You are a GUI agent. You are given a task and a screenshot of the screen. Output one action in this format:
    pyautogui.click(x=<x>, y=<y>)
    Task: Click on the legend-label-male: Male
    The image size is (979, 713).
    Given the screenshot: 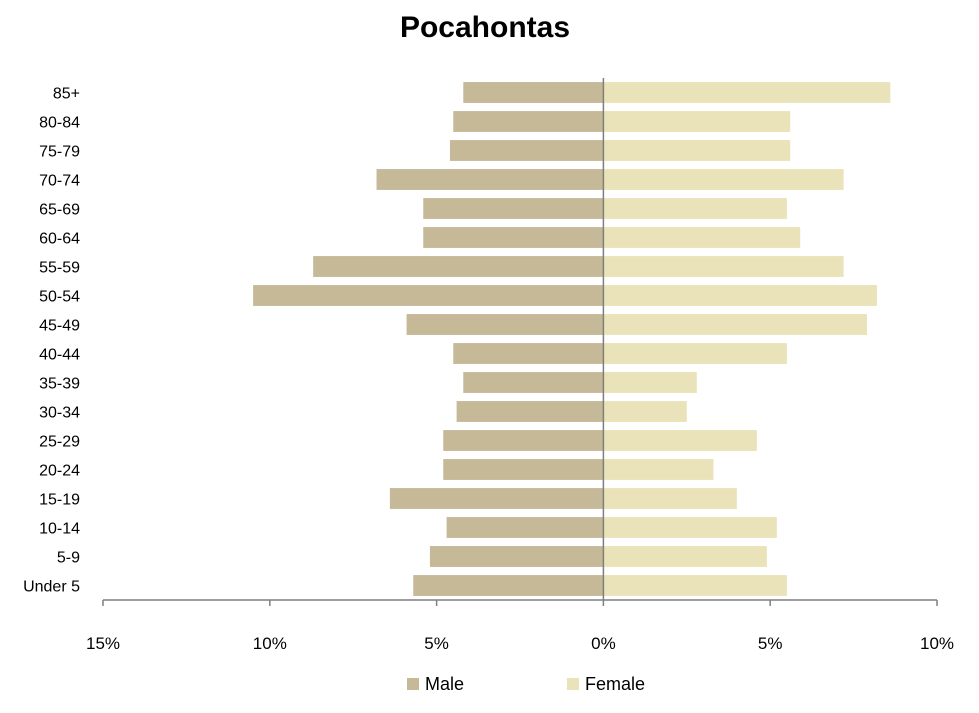 What is the action you would take?
    pyautogui.click(x=444, y=684)
    